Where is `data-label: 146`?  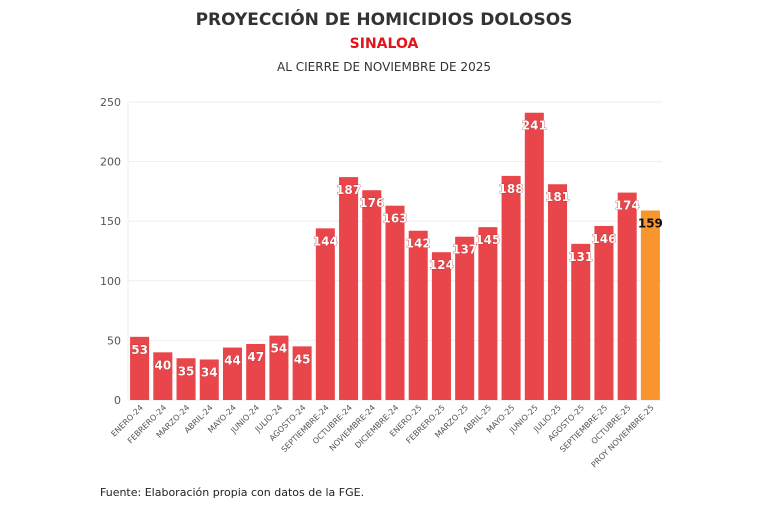
data-label: 146 is located at coordinates (603, 239).